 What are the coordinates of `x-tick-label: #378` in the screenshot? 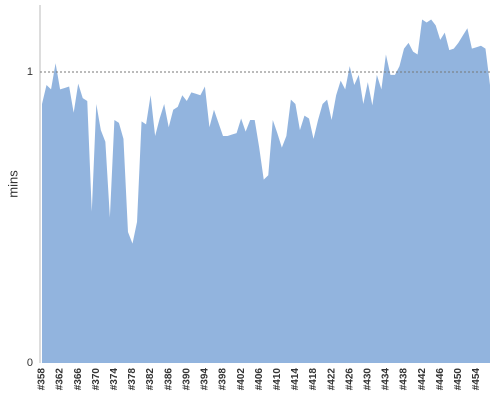 It's located at (132, 379).